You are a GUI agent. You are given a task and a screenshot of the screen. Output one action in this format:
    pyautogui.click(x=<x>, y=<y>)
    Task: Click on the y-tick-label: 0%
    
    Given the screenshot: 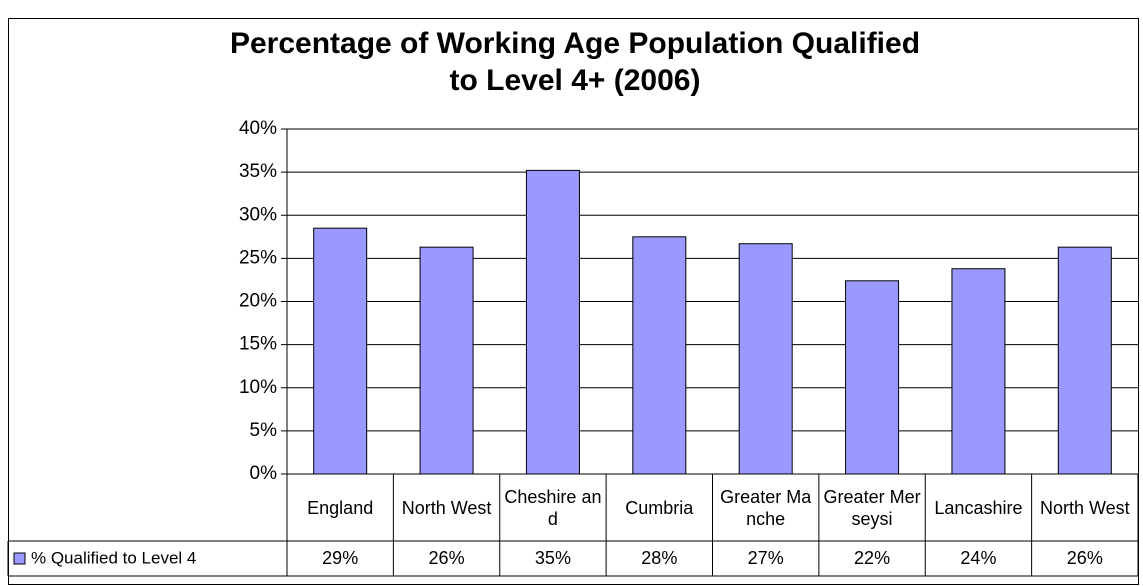 What is the action you would take?
    pyautogui.click(x=264, y=473)
    